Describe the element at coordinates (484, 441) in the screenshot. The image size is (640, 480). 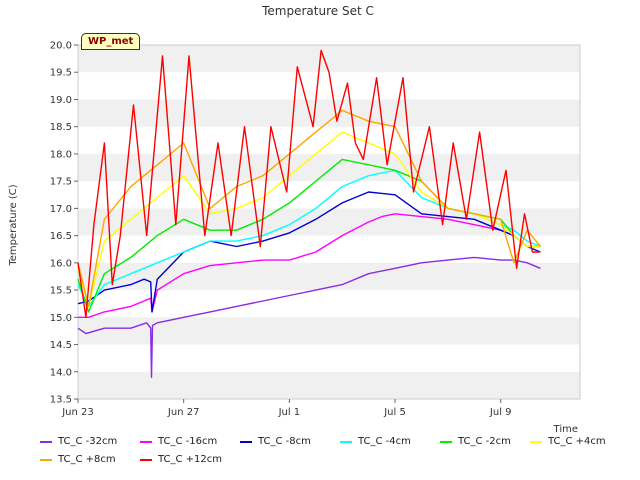
I see `legend-label: TC_C -2cm` at that location.